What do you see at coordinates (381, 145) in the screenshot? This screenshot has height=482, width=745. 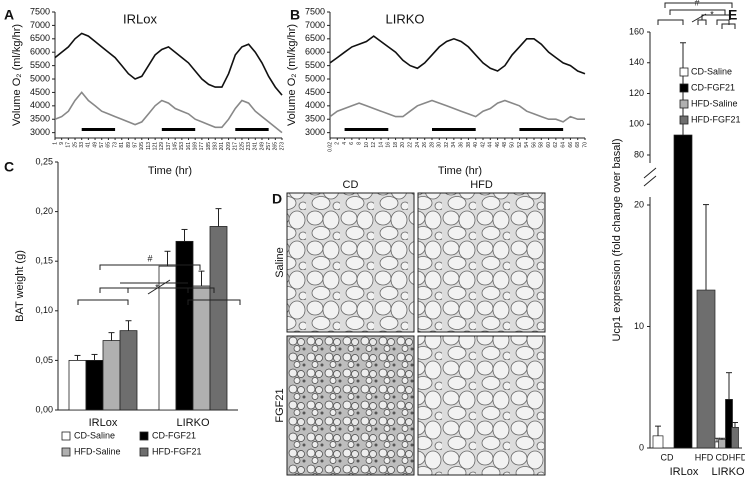 I see `x-tick-label: 14` at bounding box center [381, 145].